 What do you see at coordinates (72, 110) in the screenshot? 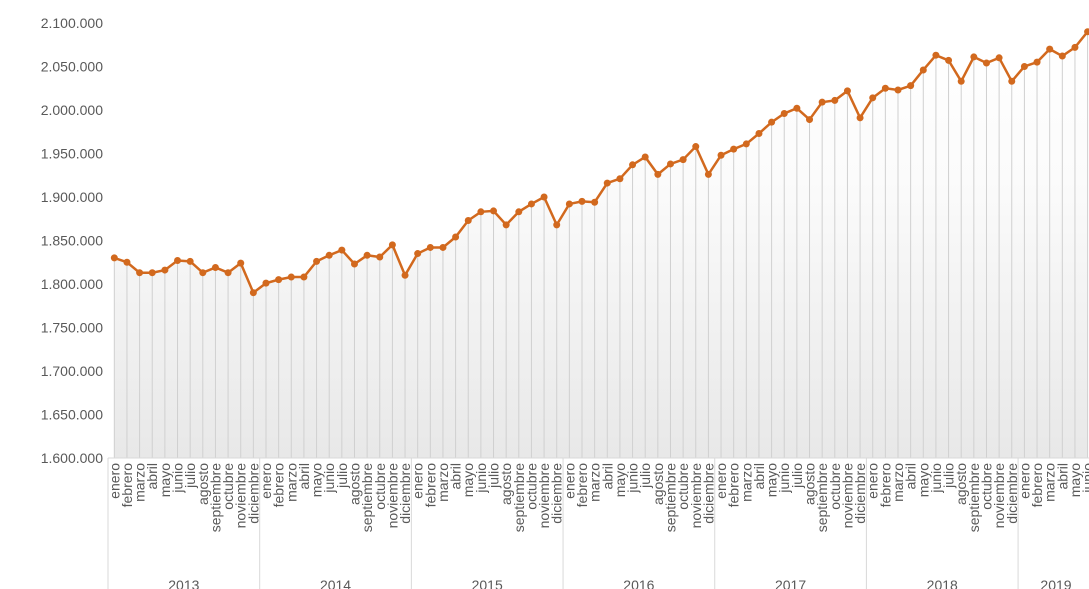
I see `y-tick-label: 2.000.000` at bounding box center [72, 110].